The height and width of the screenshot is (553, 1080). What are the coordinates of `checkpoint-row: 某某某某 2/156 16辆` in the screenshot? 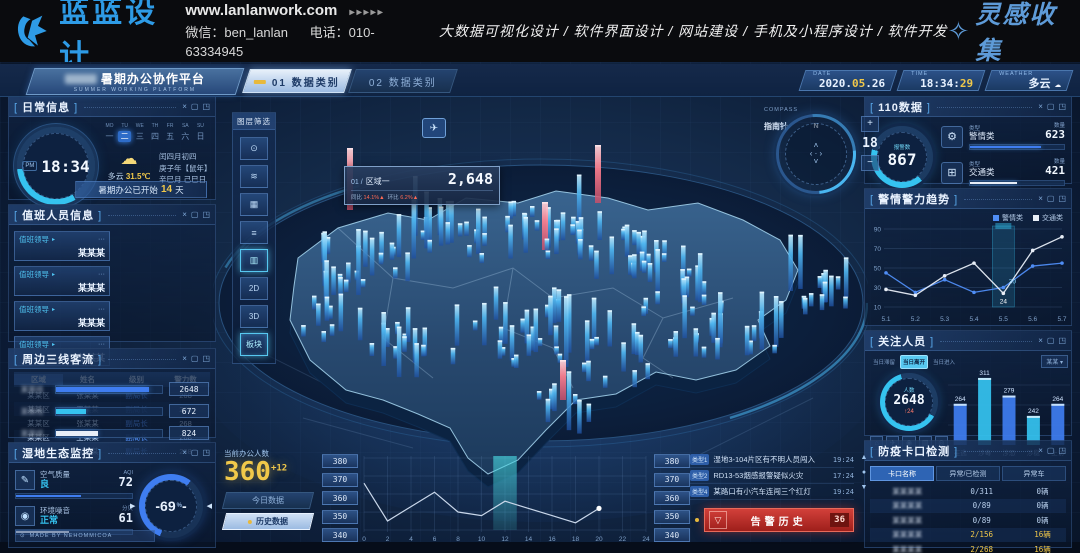 It's located at (968, 534).